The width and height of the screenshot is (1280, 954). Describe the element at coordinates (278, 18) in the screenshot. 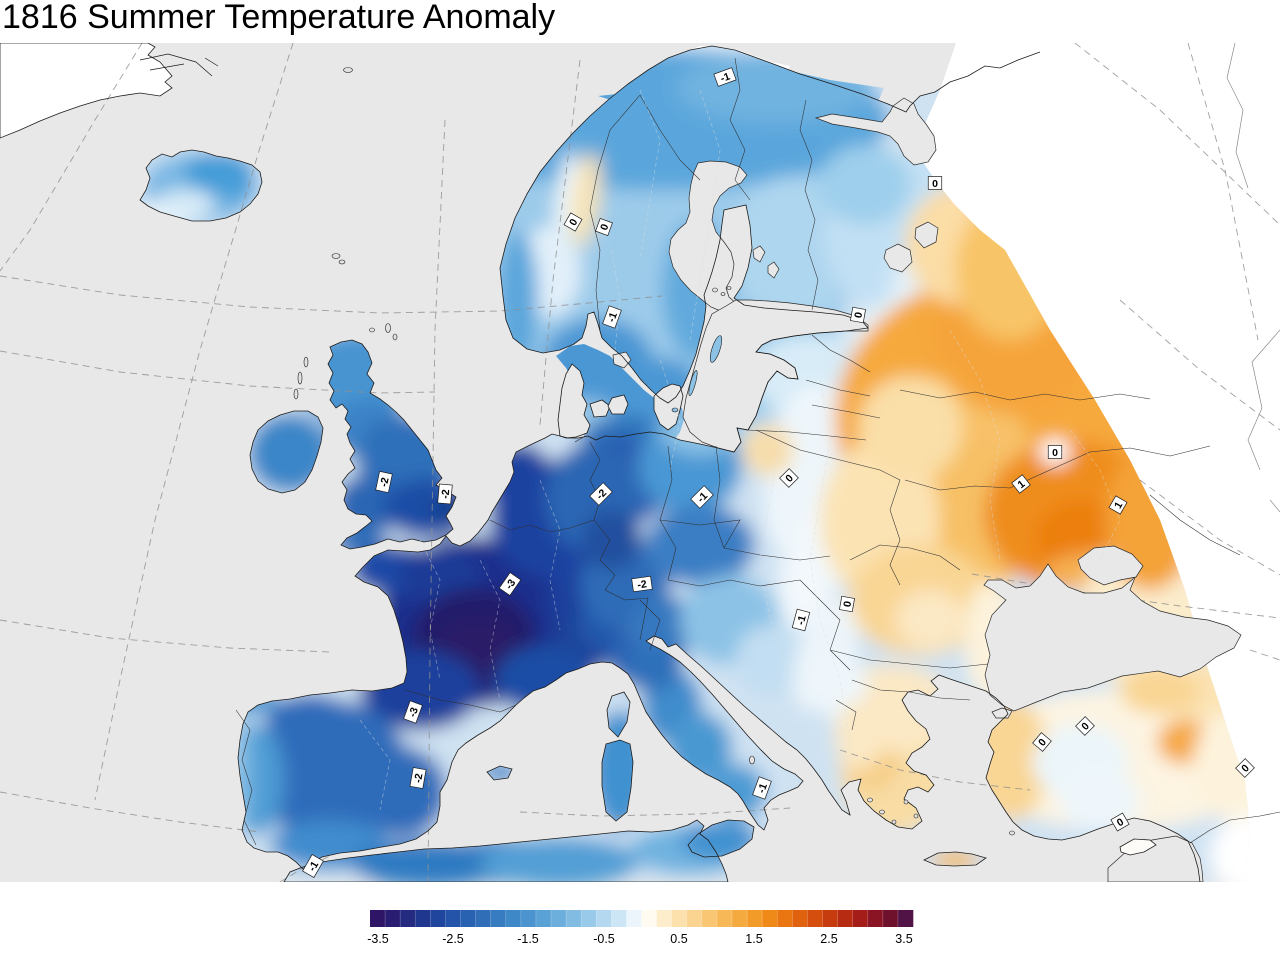

I see `svg-text:1816 Summer Temperature Anomal: 1816 Summer Temperature Anomaly` at that location.